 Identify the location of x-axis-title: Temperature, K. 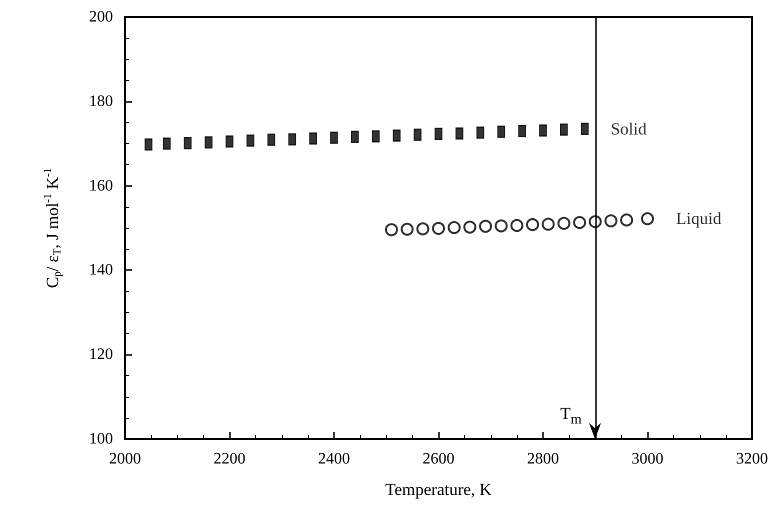
(438, 489).